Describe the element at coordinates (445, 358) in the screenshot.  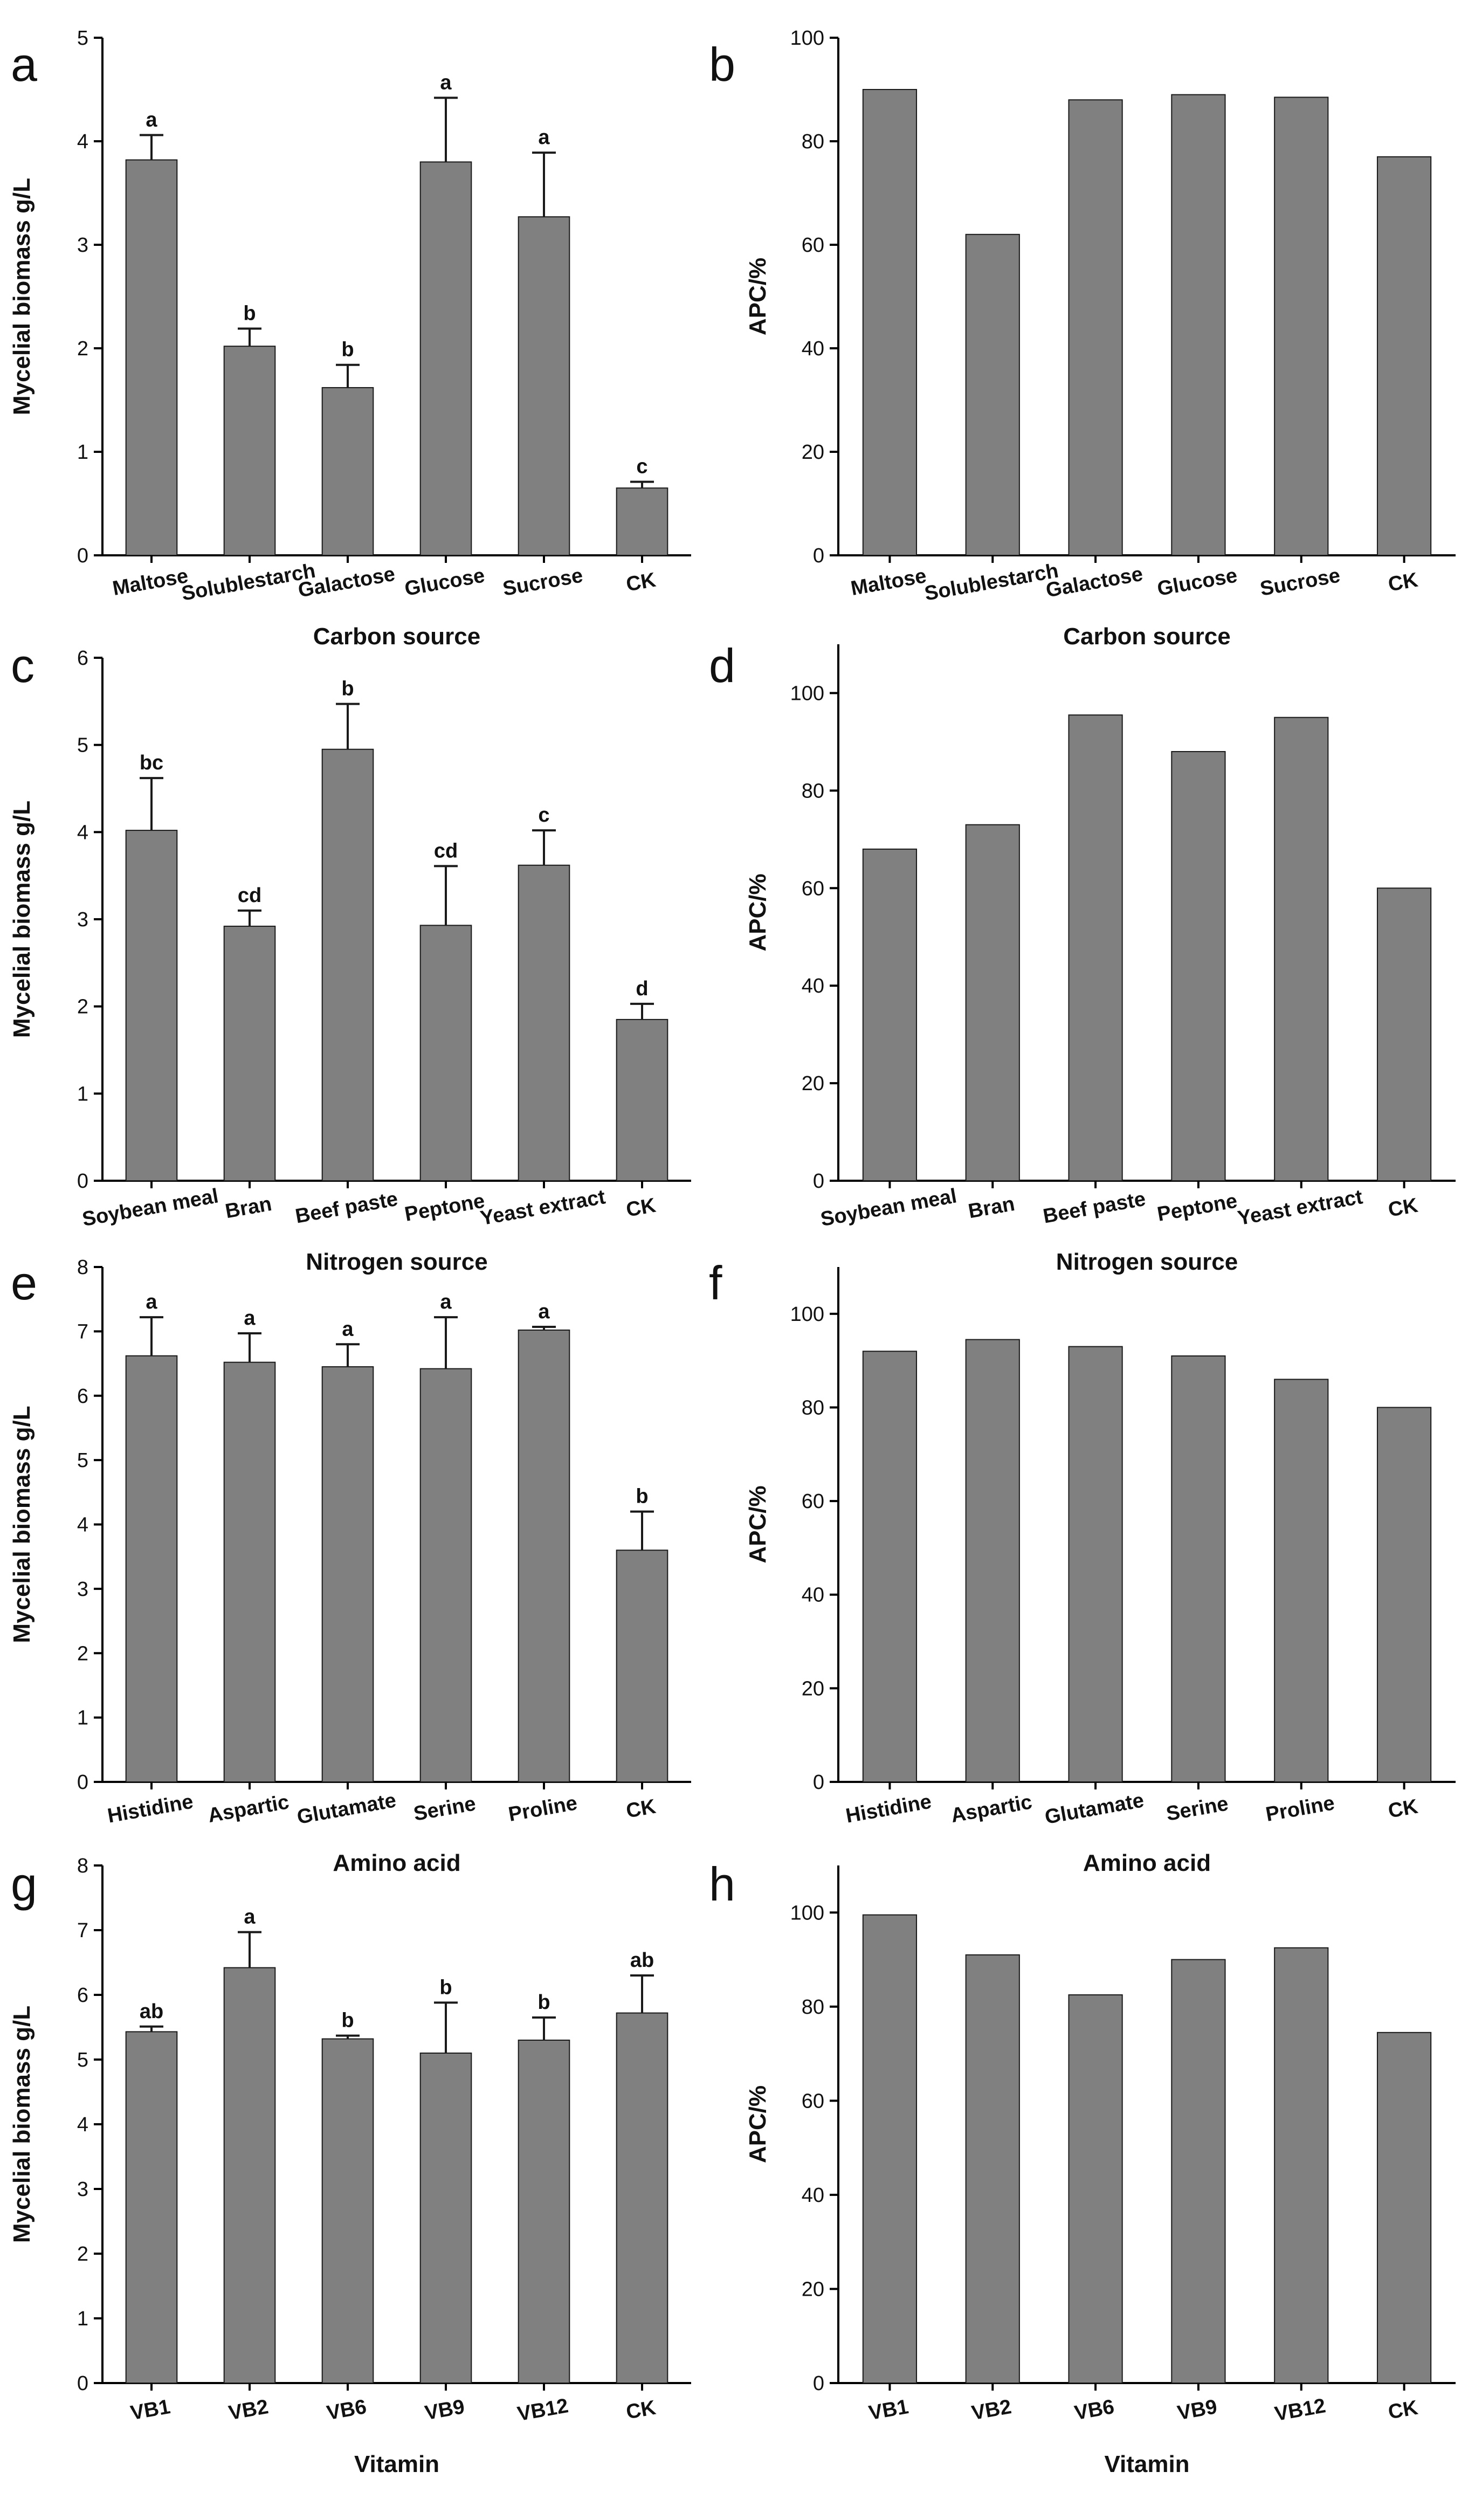
I see `bar-glucose` at that location.